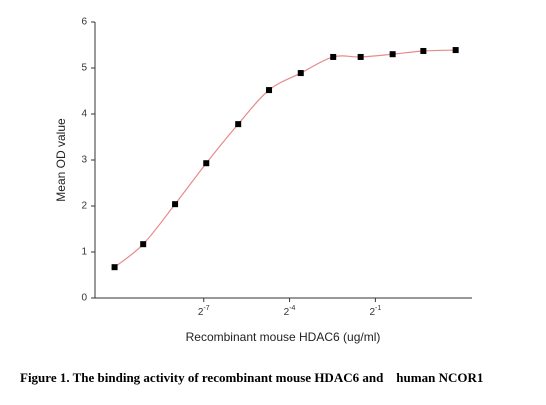 The height and width of the screenshot is (405, 546). Describe the element at coordinates (84, 68) in the screenshot. I see `y-tick-label: 5` at that location.